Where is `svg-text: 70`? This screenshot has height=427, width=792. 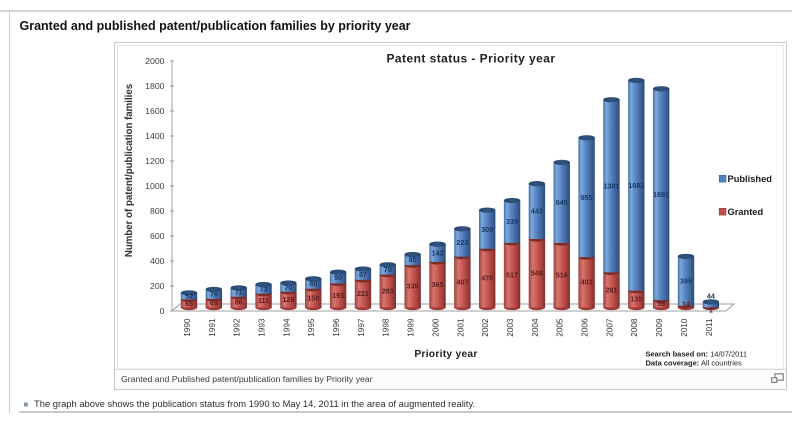
svg-text: 70 is located at coordinates (288, 287).